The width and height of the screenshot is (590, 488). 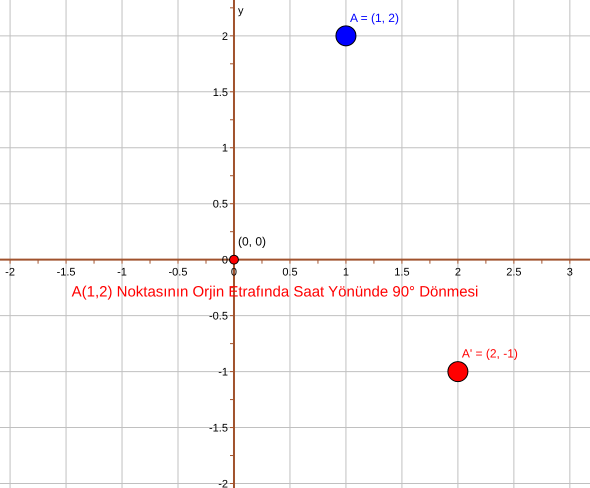 What do you see at coordinates (402, 272) in the screenshot?
I see `x-tick-label: 1.5` at bounding box center [402, 272].